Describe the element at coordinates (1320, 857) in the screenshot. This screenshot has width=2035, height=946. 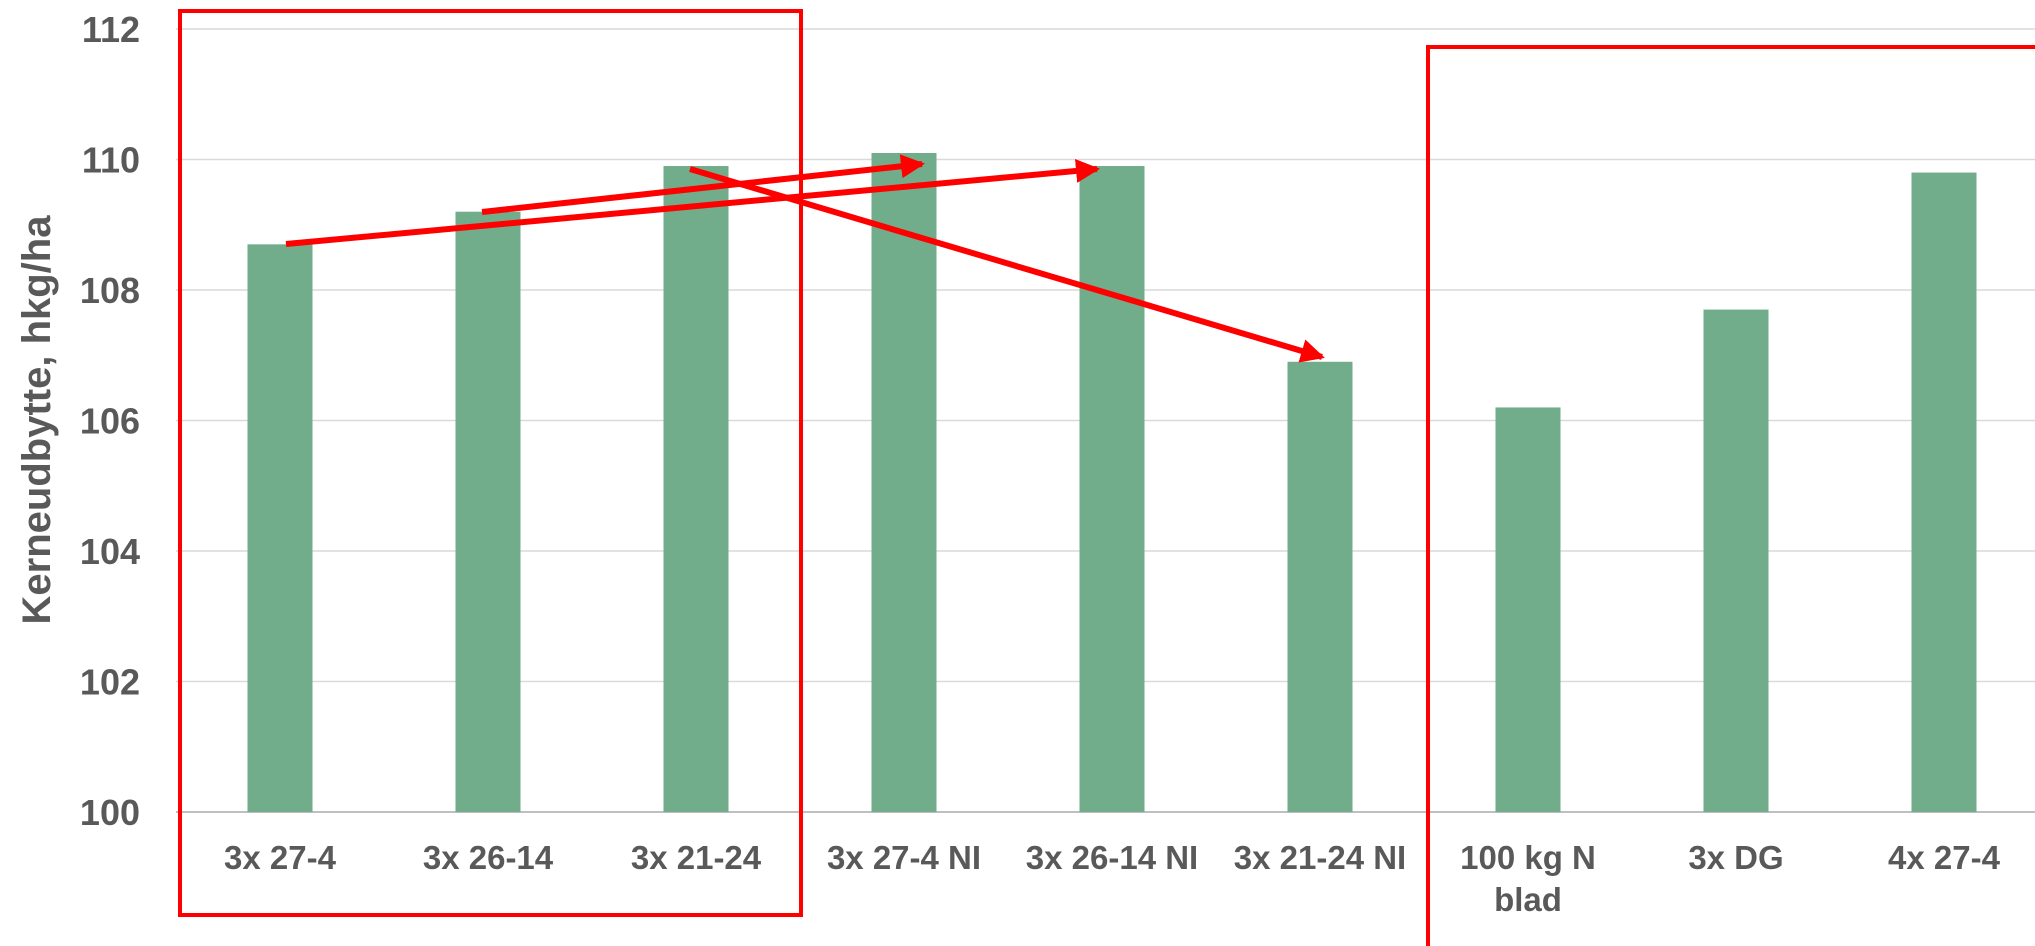
I see `x-category-label: 3x 21-24 NI` at that location.